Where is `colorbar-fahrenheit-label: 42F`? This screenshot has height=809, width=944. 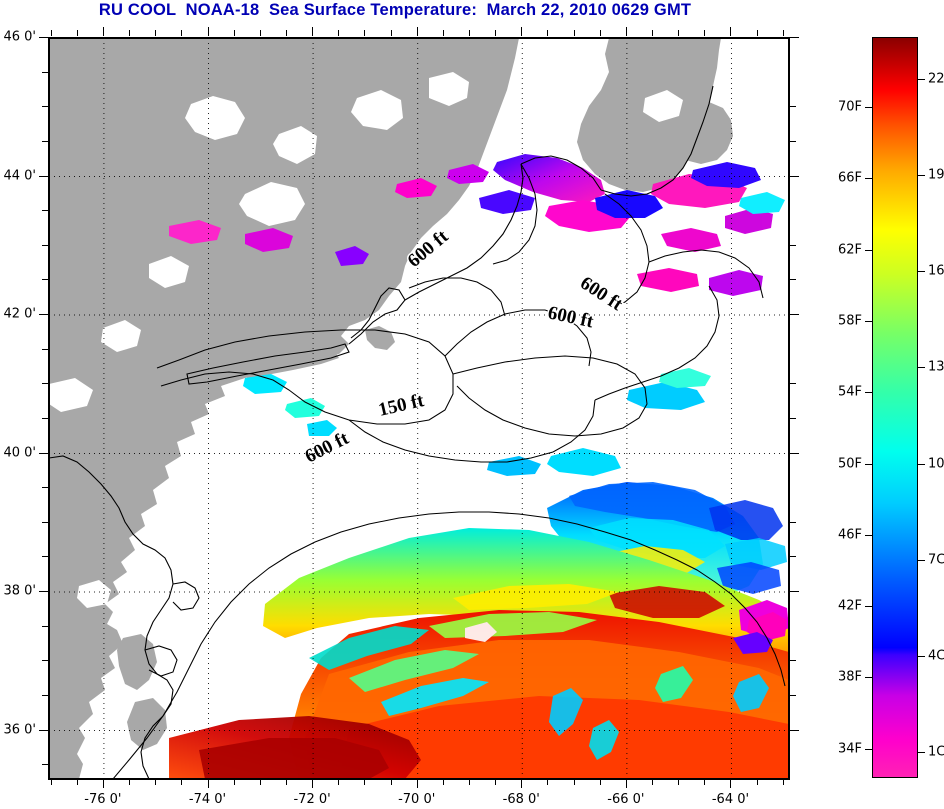
colorbar-fahrenheit-label: 42F is located at coordinates (849, 606).